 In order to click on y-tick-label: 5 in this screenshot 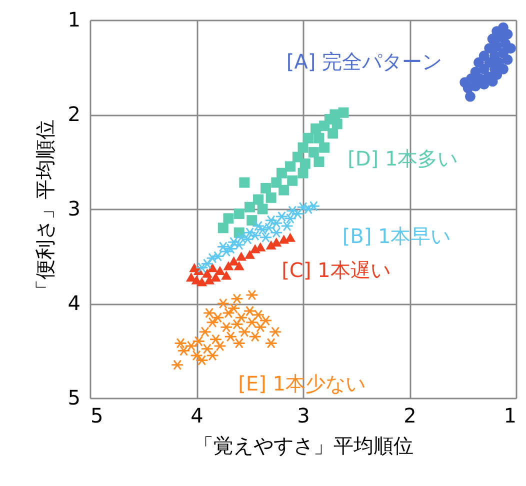, I will do `click(74, 398)`.